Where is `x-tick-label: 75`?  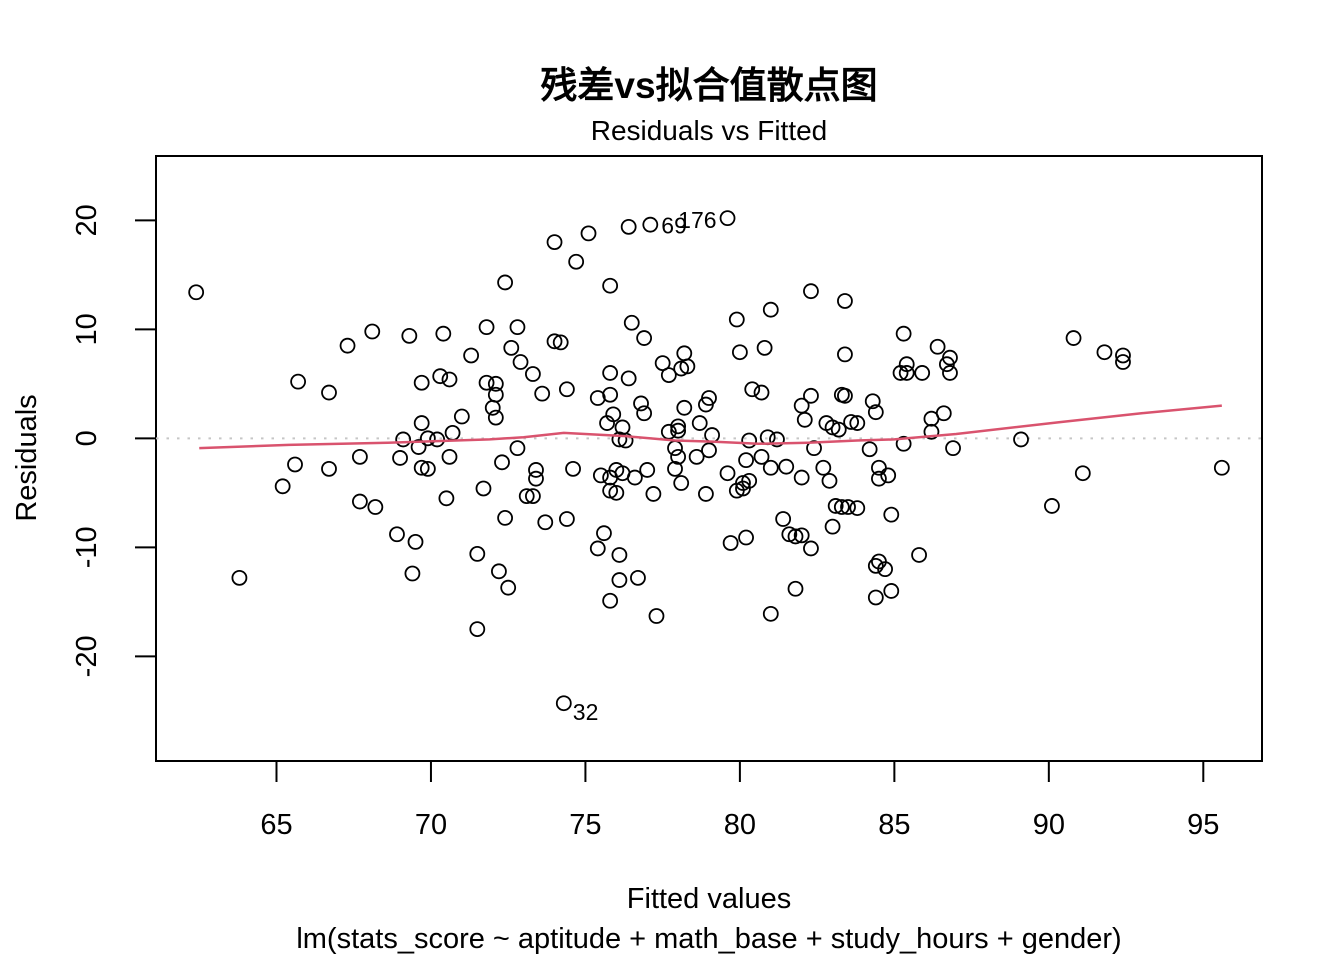 x-tick-label: 75 is located at coordinates (585, 825).